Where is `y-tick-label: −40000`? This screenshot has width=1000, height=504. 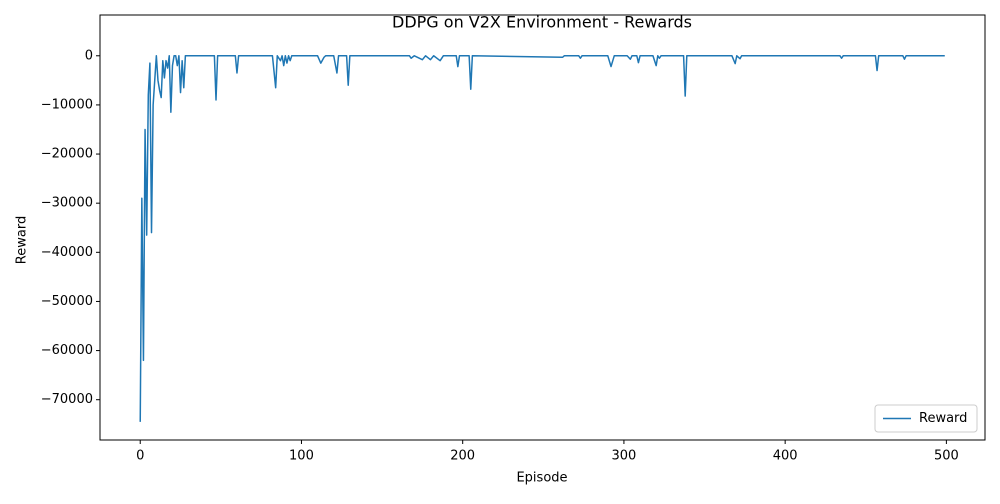 y-tick-label: −40000 is located at coordinates (67, 252).